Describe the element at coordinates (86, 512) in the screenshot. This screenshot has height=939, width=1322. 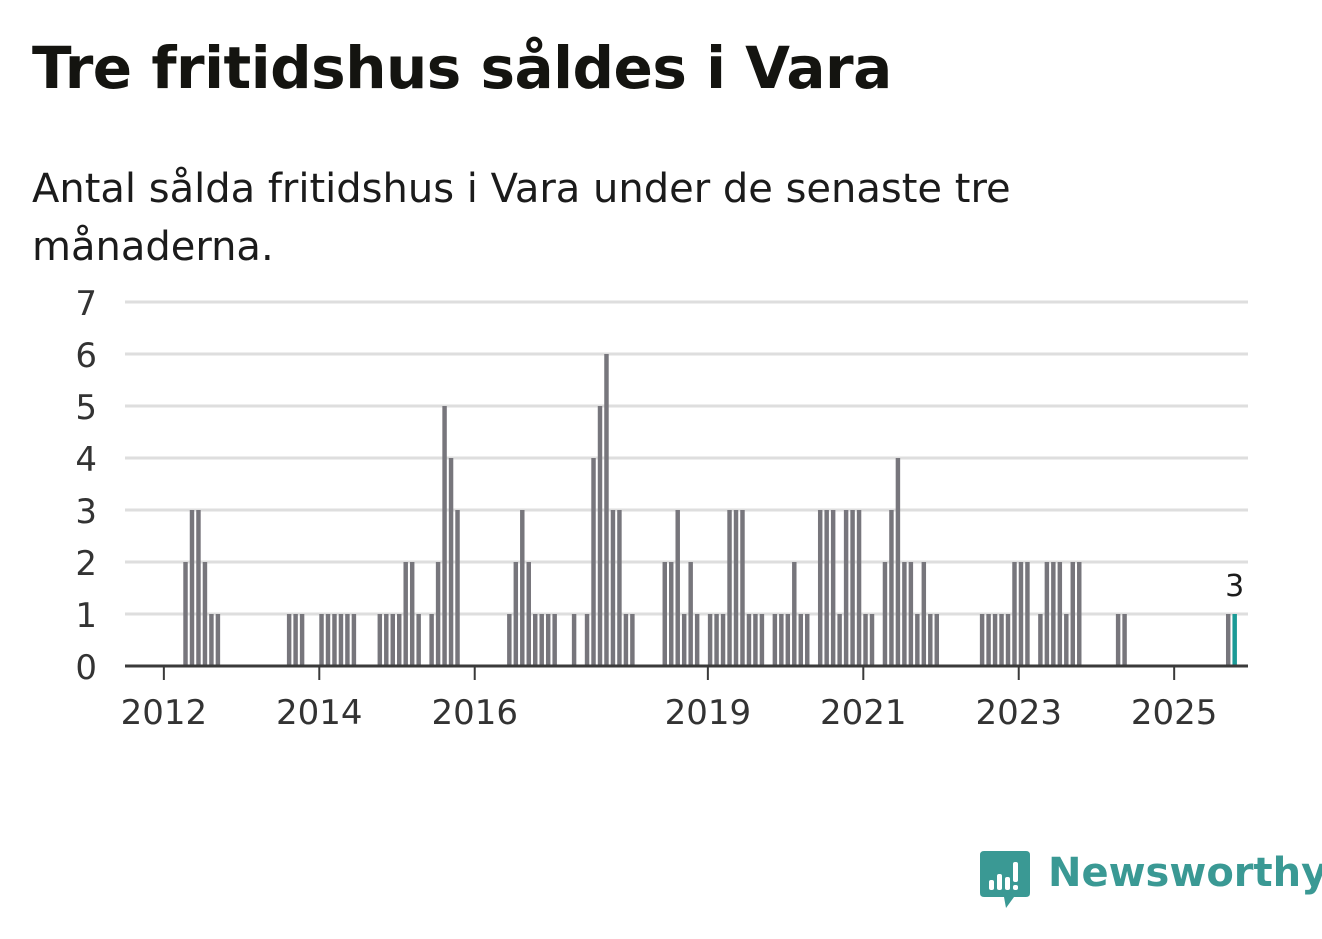
I see `y-tick-label: 3` at that location.